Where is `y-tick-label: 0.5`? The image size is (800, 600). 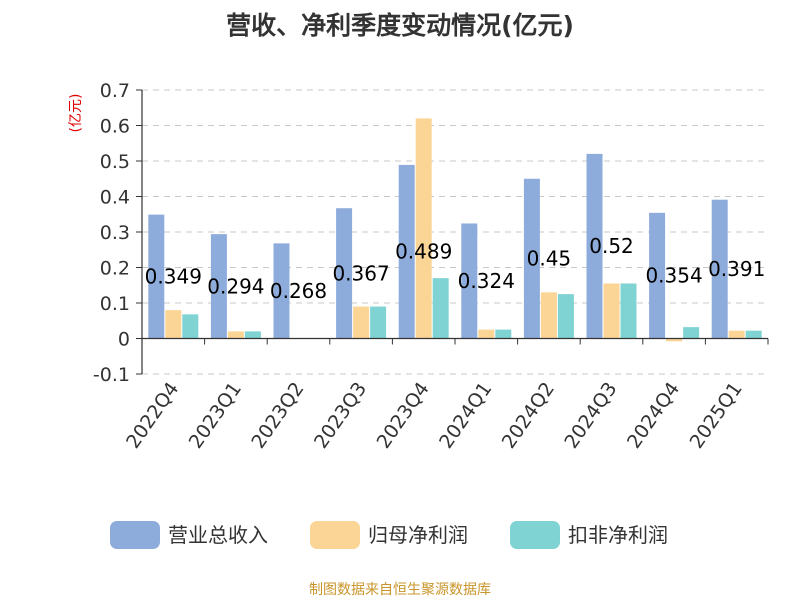 y-tick-label: 0.5 is located at coordinates (115, 162).